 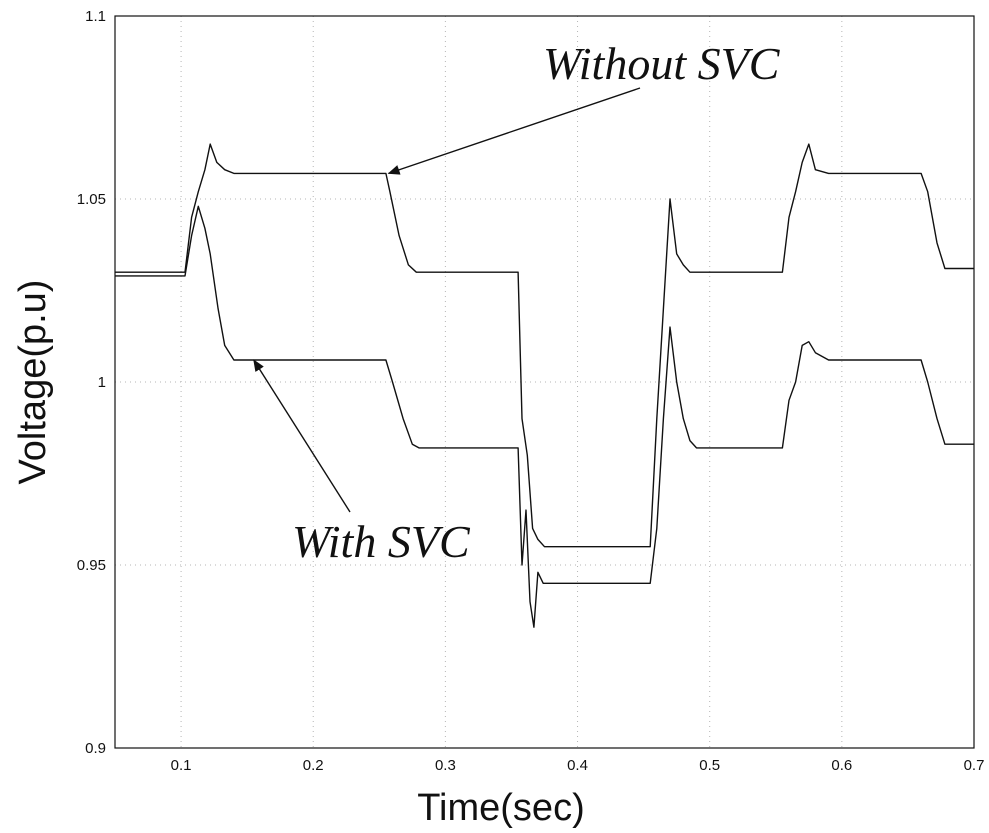 What do you see at coordinates (445, 765) in the screenshot?
I see `x-tick-label: 0.3` at bounding box center [445, 765].